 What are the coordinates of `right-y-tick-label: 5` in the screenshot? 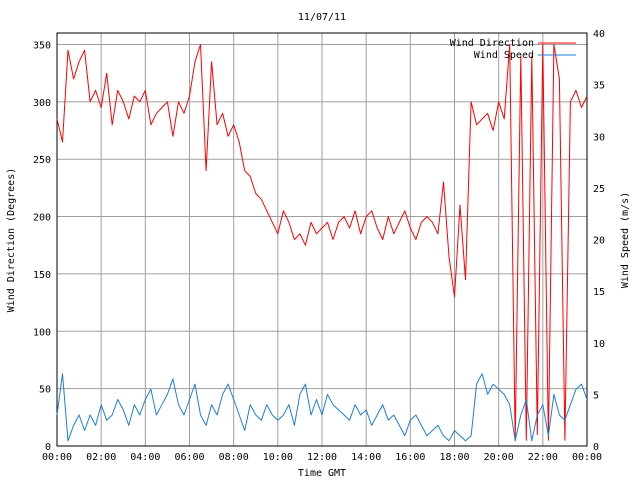 It's located at (596, 395).